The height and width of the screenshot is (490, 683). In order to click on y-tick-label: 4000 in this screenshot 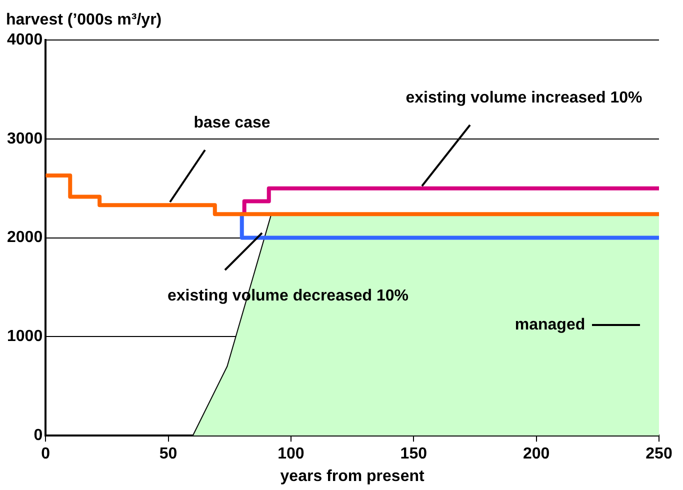, I will do `click(25, 39)`.